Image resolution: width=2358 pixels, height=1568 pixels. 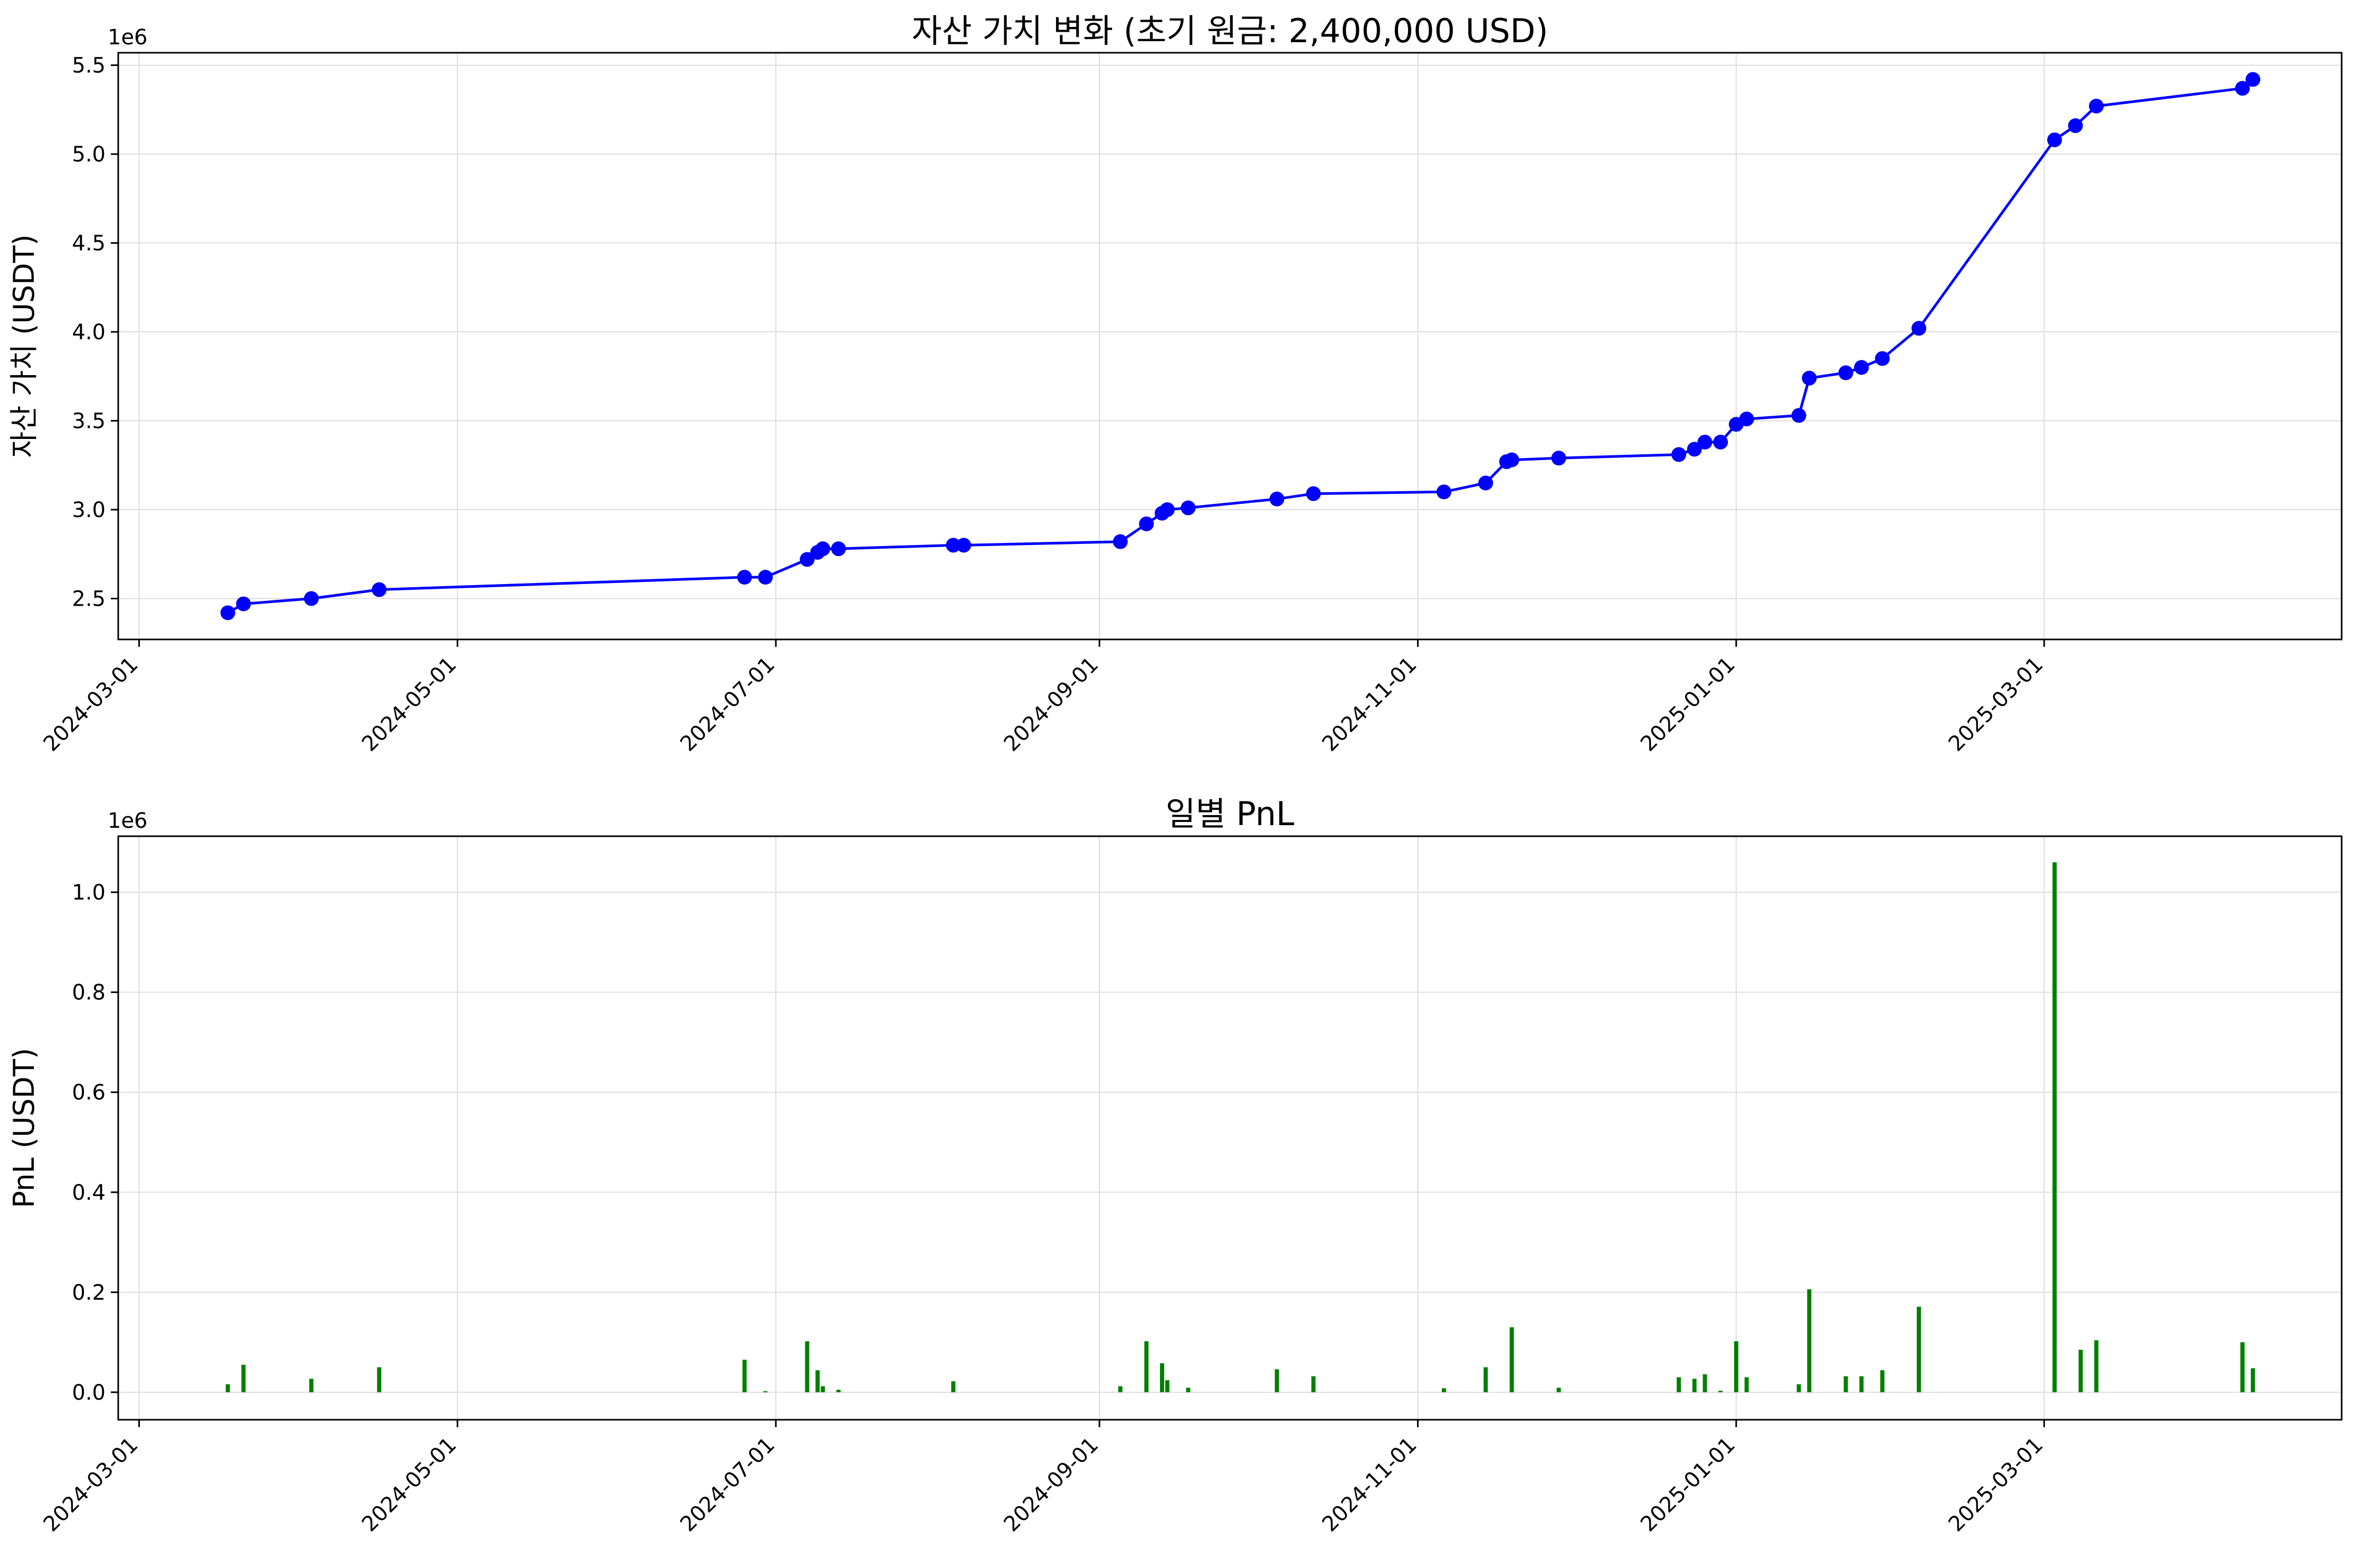 I want to click on y-tick-label: 5.5, so click(x=89, y=66).